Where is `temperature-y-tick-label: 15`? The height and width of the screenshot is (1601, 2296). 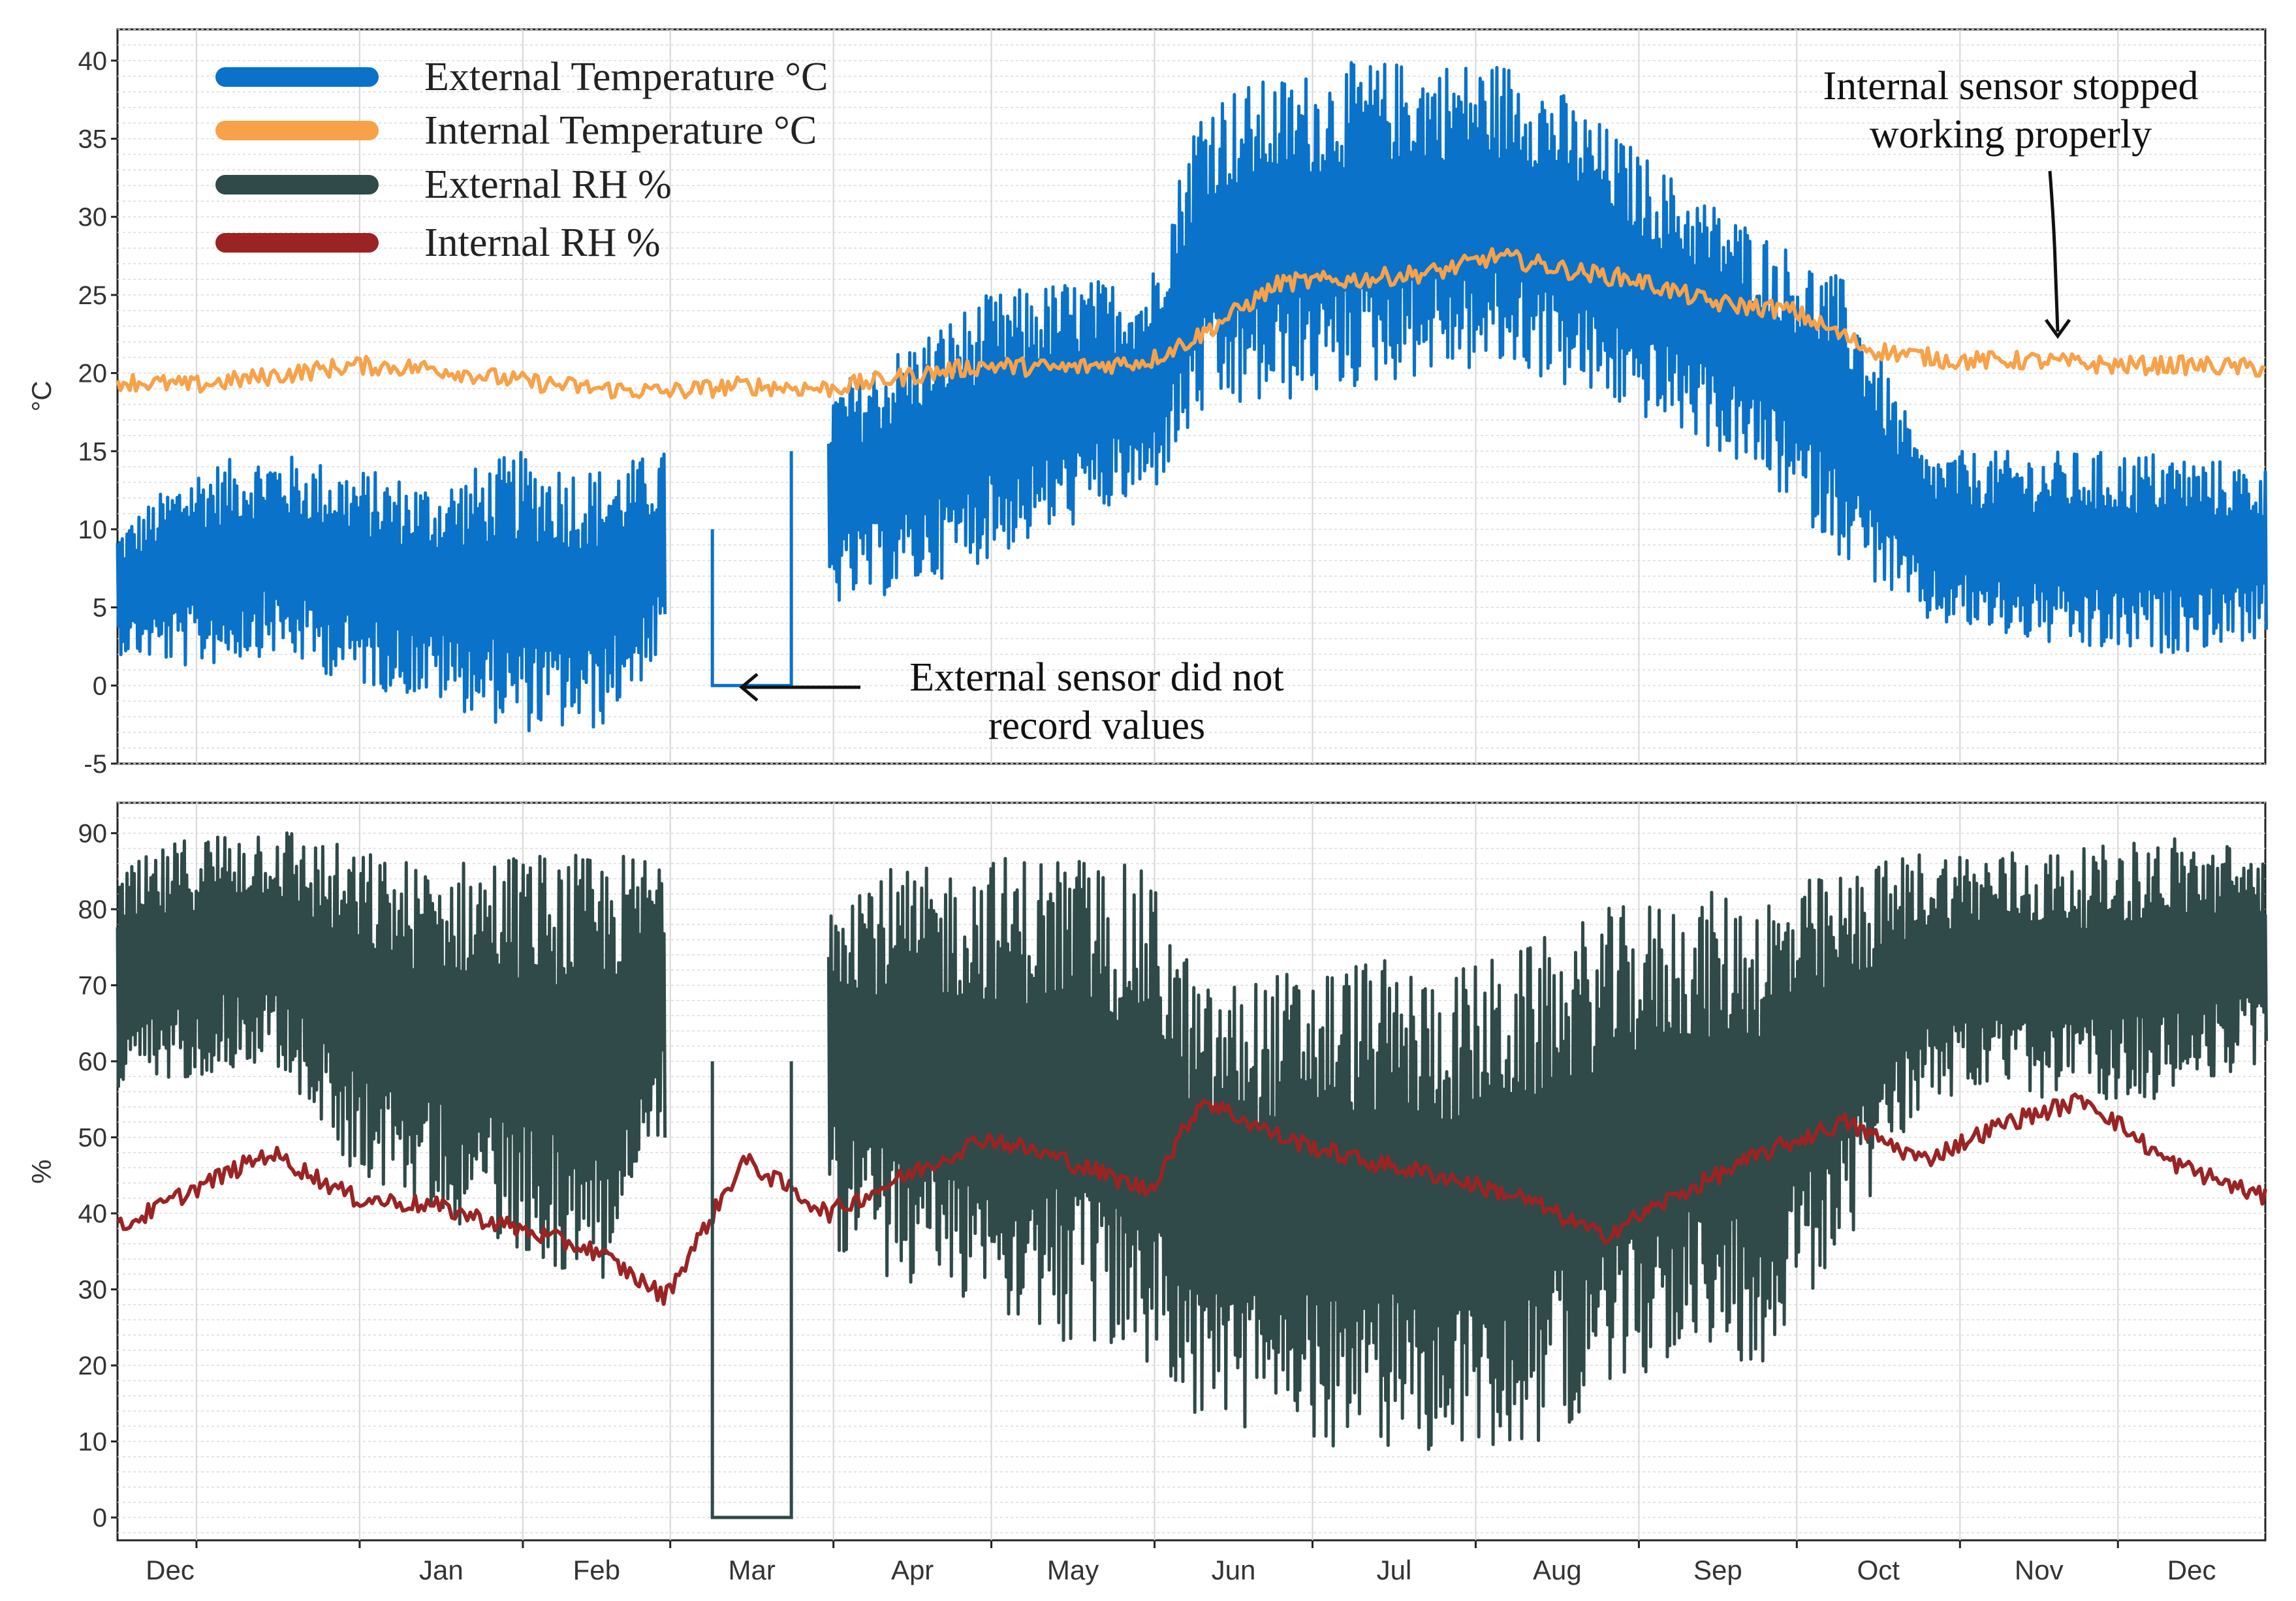 temperature-y-tick-label: 15 is located at coordinates (93, 452).